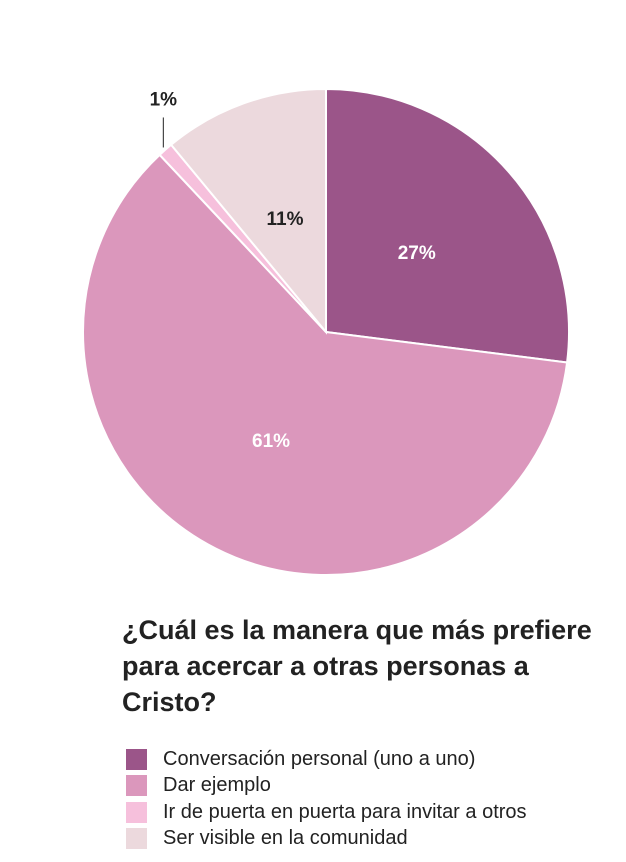 This screenshot has width=626, height=862. What do you see at coordinates (326, 786) in the screenshot?
I see `legend-item: Dar ejemplo` at bounding box center [326, 786].